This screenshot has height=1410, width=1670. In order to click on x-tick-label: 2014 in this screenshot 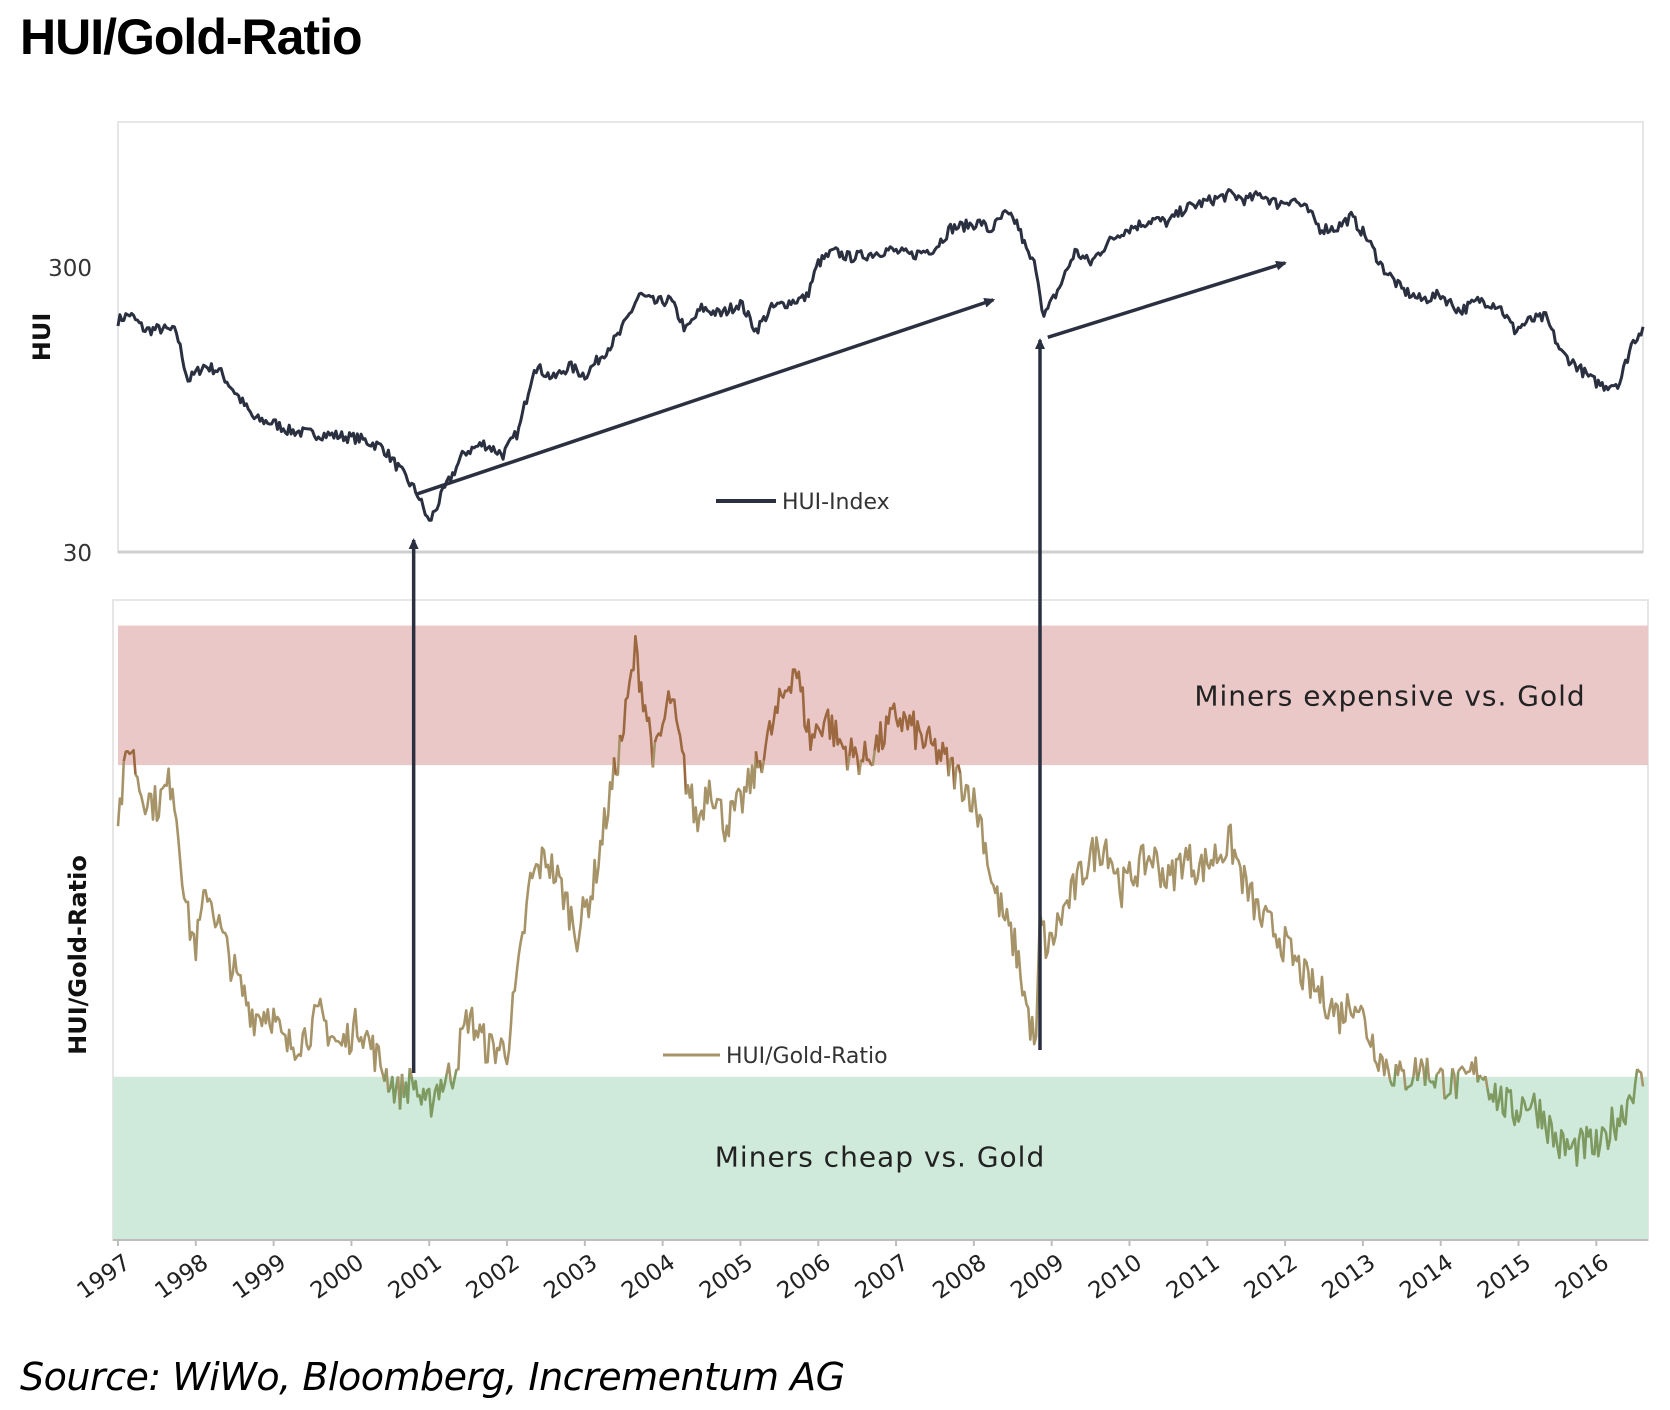, I will do `click(1426, 1277)`.